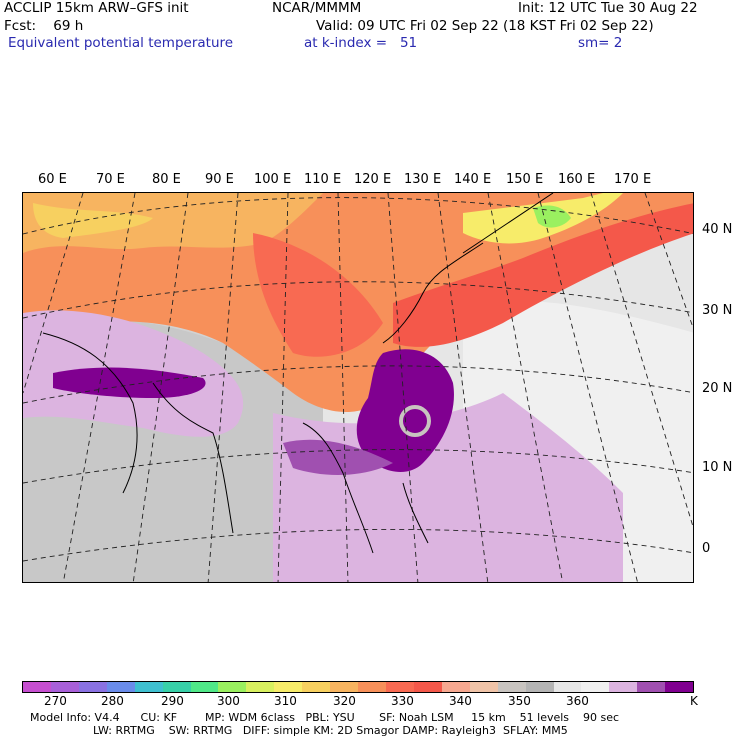 The width and height of the screenshot is (740, 740). I want to click on lon-label: 110 E, so click(323, 179).